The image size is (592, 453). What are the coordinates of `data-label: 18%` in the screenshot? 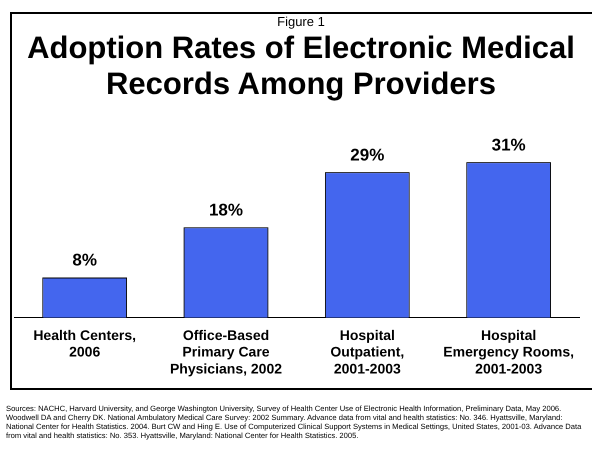 It's located at (226, 210).